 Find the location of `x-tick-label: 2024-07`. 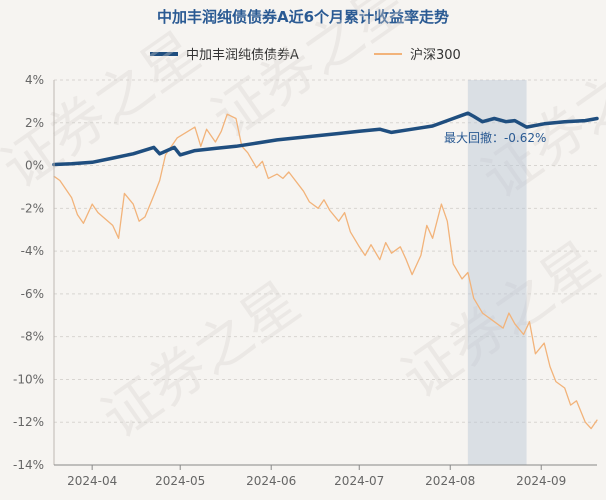

x-tick-label: 2024-07 is located at coordinates (359, 481).